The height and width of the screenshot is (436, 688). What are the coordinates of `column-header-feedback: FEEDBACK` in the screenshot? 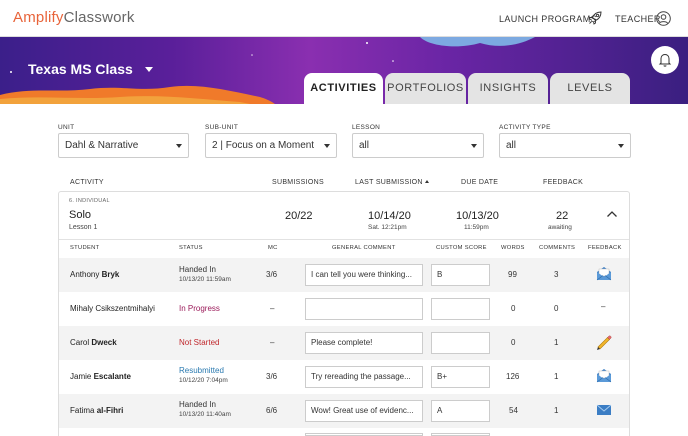 It's located at (563, 182).